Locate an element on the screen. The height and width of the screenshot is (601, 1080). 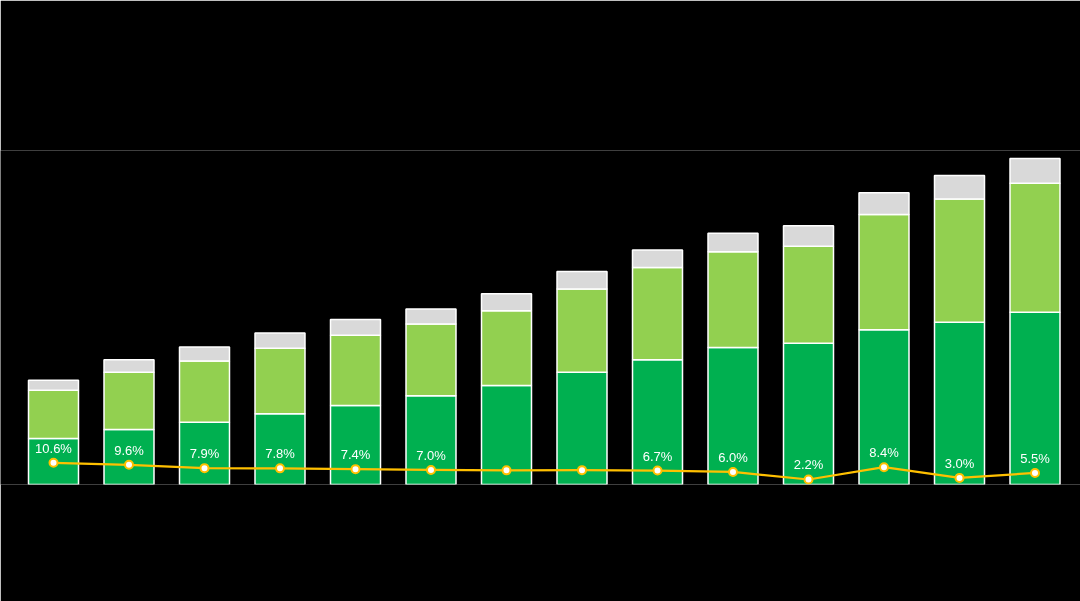
data-label: 3.0% is located at coordinates (959, 463).